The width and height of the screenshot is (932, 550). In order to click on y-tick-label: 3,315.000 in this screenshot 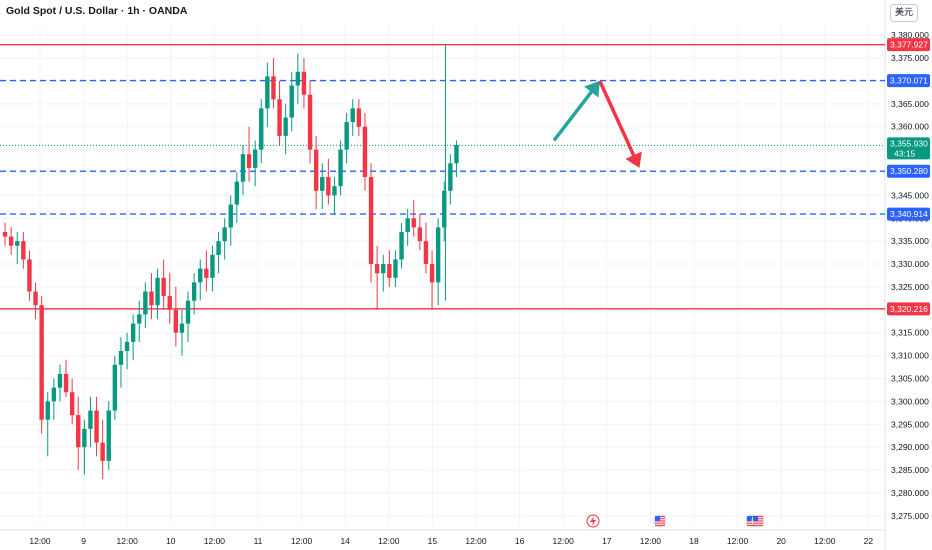, I will do `click(910, 333)`.